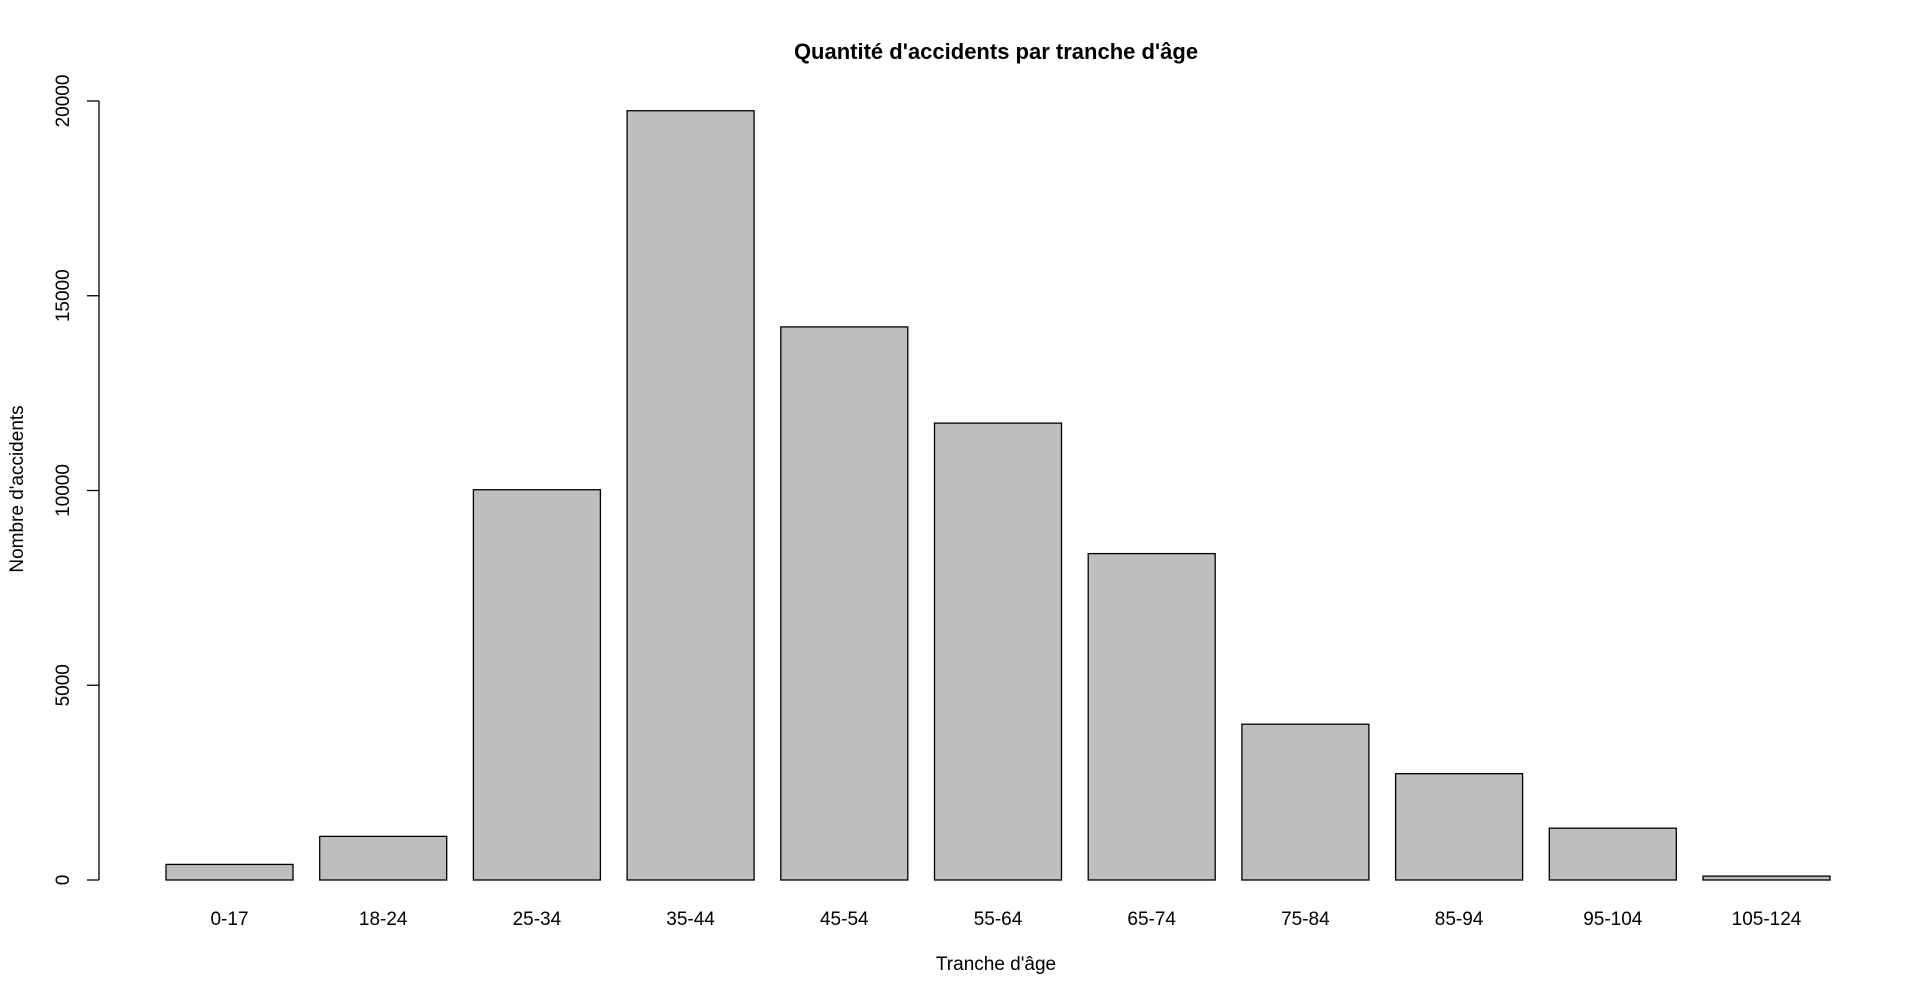 The width and height of the screenshot is (1920, 997). I want to click on x-axis-tick-label: 75-84, so click(1305, 919).